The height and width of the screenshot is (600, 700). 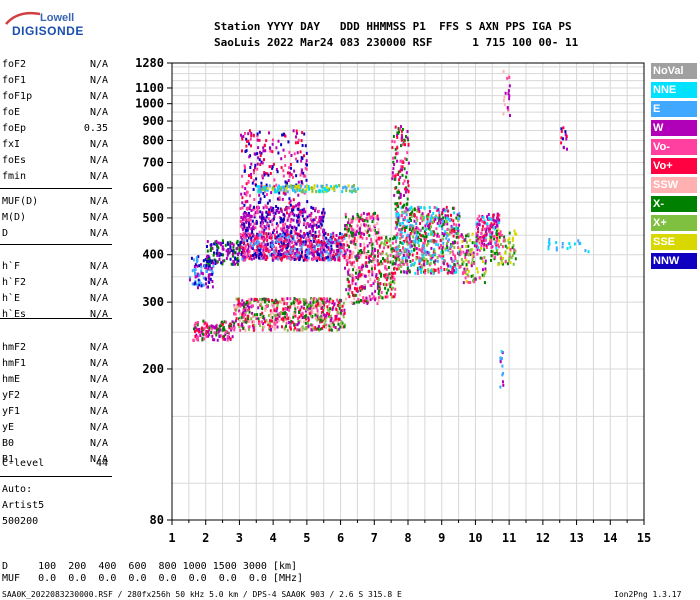 What do you see at coordinates (14, 282) in the screenshot?
I see `param-name: h`F2` at bounding box center [14, 282].